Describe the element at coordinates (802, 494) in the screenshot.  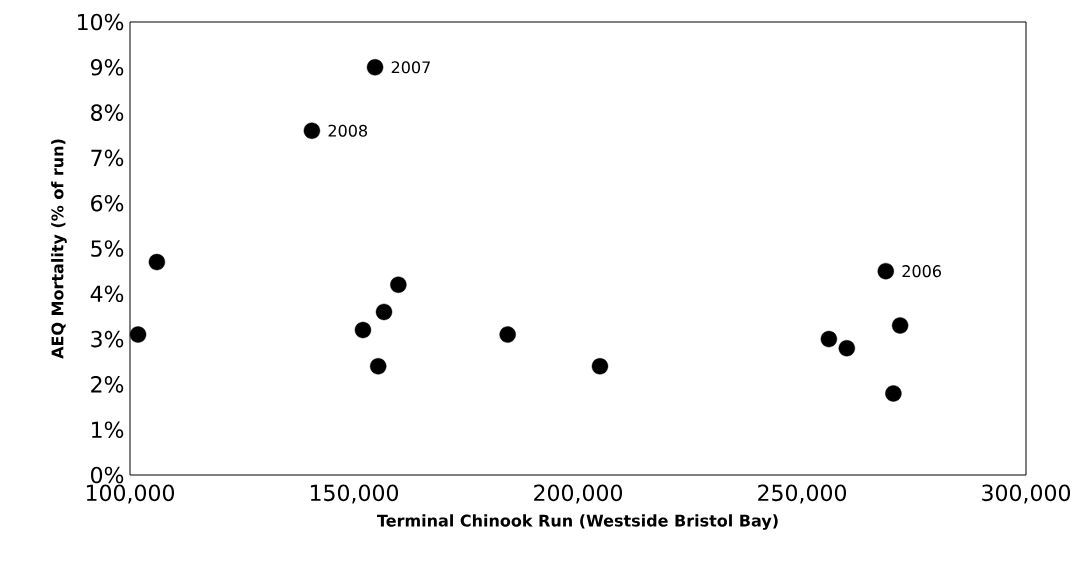
I see `x-tick-label: 250,000` at that location.